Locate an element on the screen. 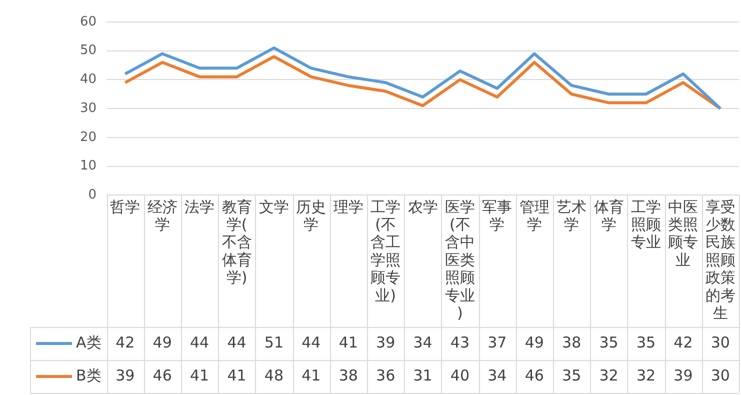  x-tick-label: 法学 is located at coordinates (199, 207).